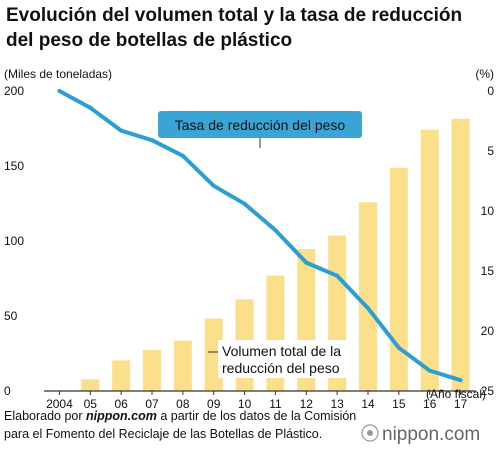 The image size is (500, 463). What do you see at coordinates (14, 241) in the screenshot?
I see `y-left-tick-label: 100` at bounding box center [14, 241].